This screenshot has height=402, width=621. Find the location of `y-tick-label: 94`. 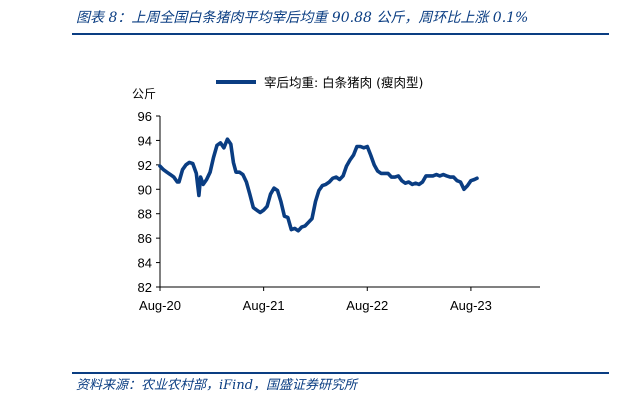

y-tick-label: 94 is located at coordinates (145, 140).